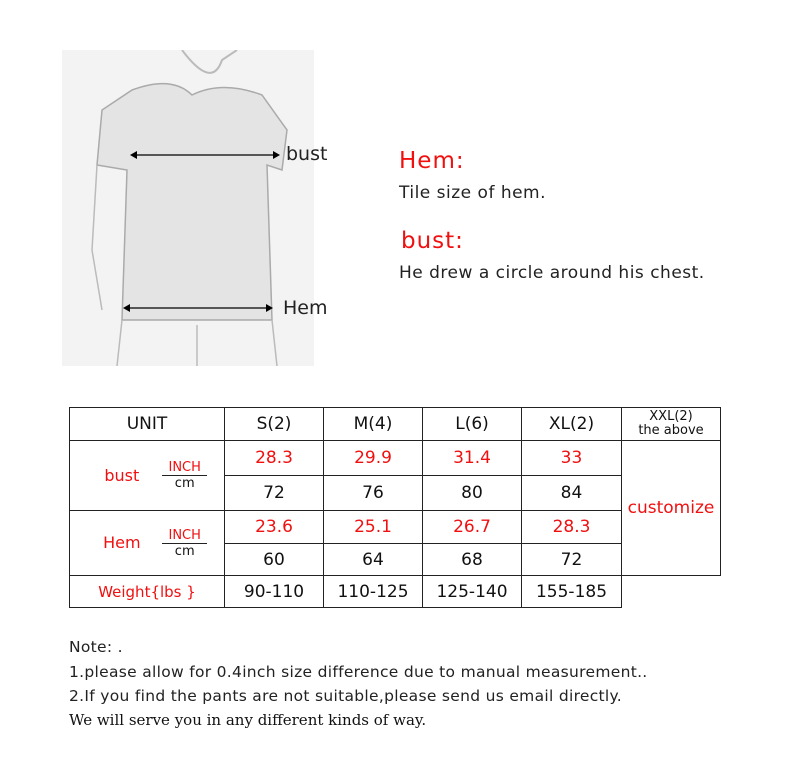 The image size is (790, 770). Describe the element at coordinates (432, 241) in the screenshot. I see `bust-term: bust:` at that location.